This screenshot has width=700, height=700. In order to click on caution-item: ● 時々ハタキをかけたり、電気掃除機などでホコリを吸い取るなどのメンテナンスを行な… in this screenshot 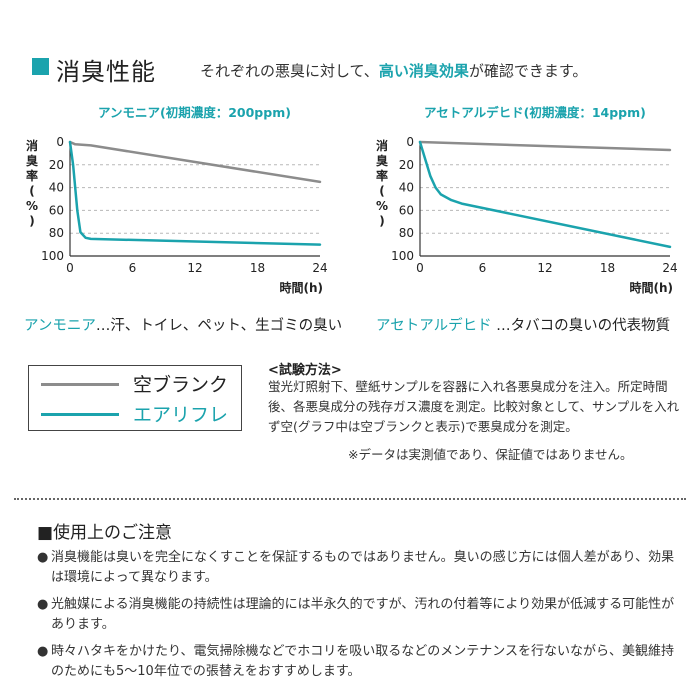, I will do `click(357, 662)`.